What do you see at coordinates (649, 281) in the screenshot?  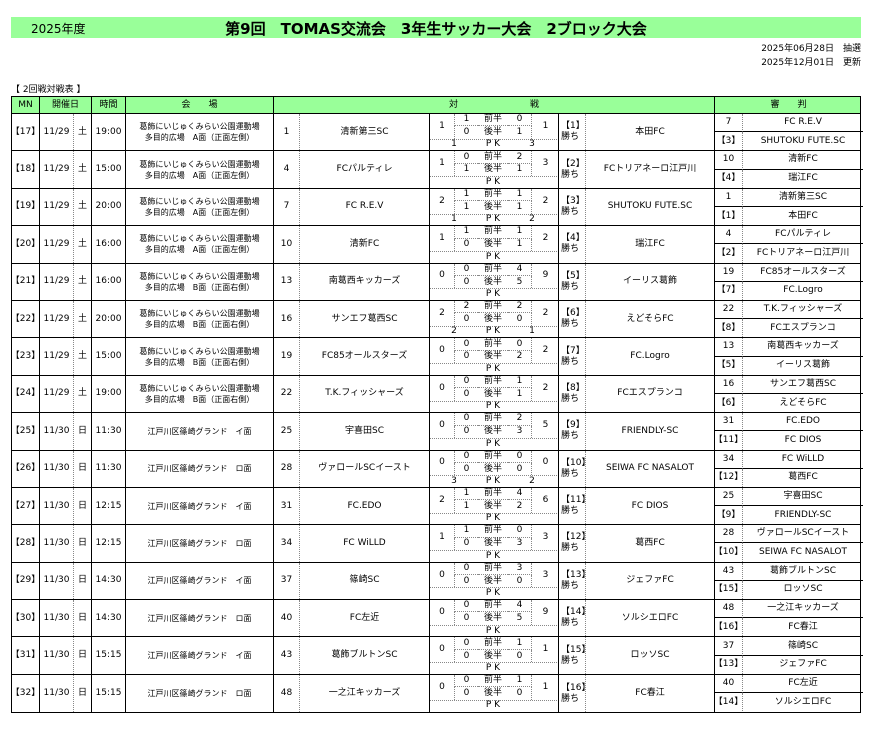 I see `opponent-team: イーリス葛飾` at bounding box center [649, 281].